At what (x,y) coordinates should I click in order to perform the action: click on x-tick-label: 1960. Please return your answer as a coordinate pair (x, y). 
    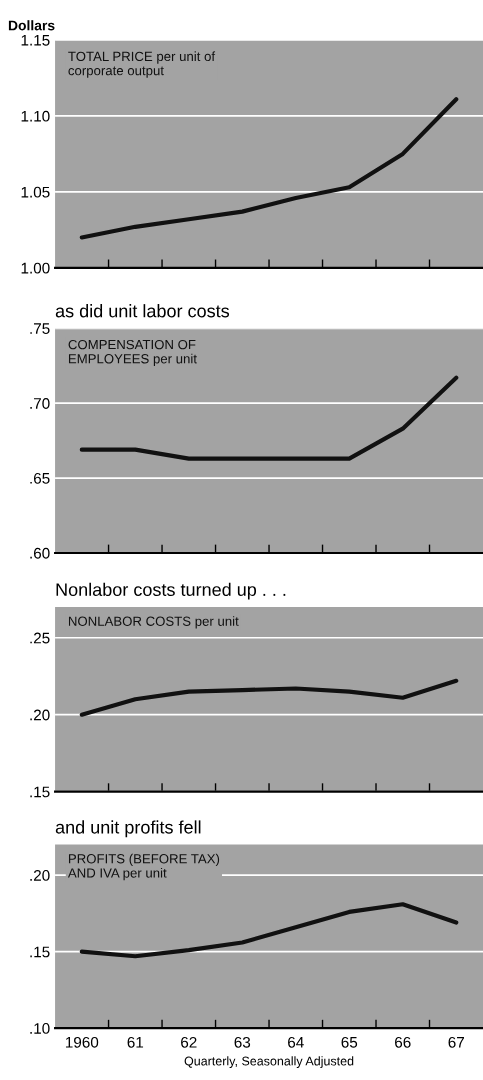
    Looking at the image, I should click on (82, 1042).